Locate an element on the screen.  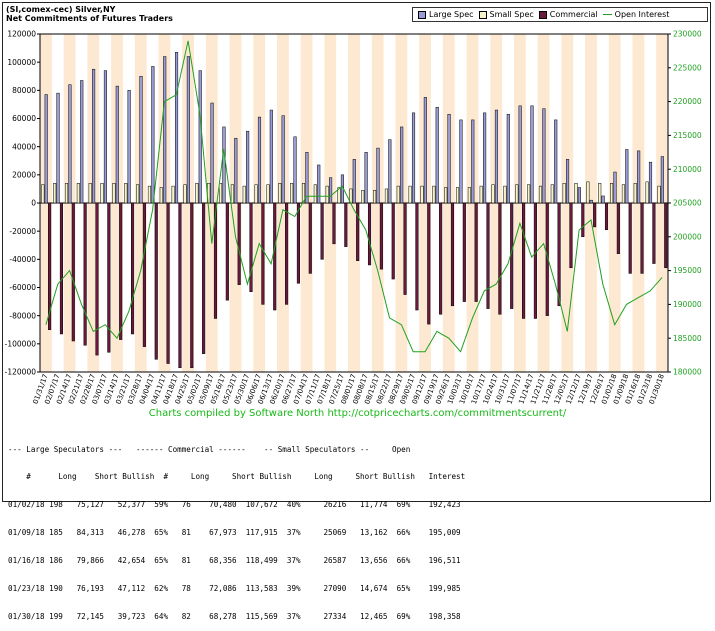
y-right-tick-label: 225000 is located at coordinates (687, 67).